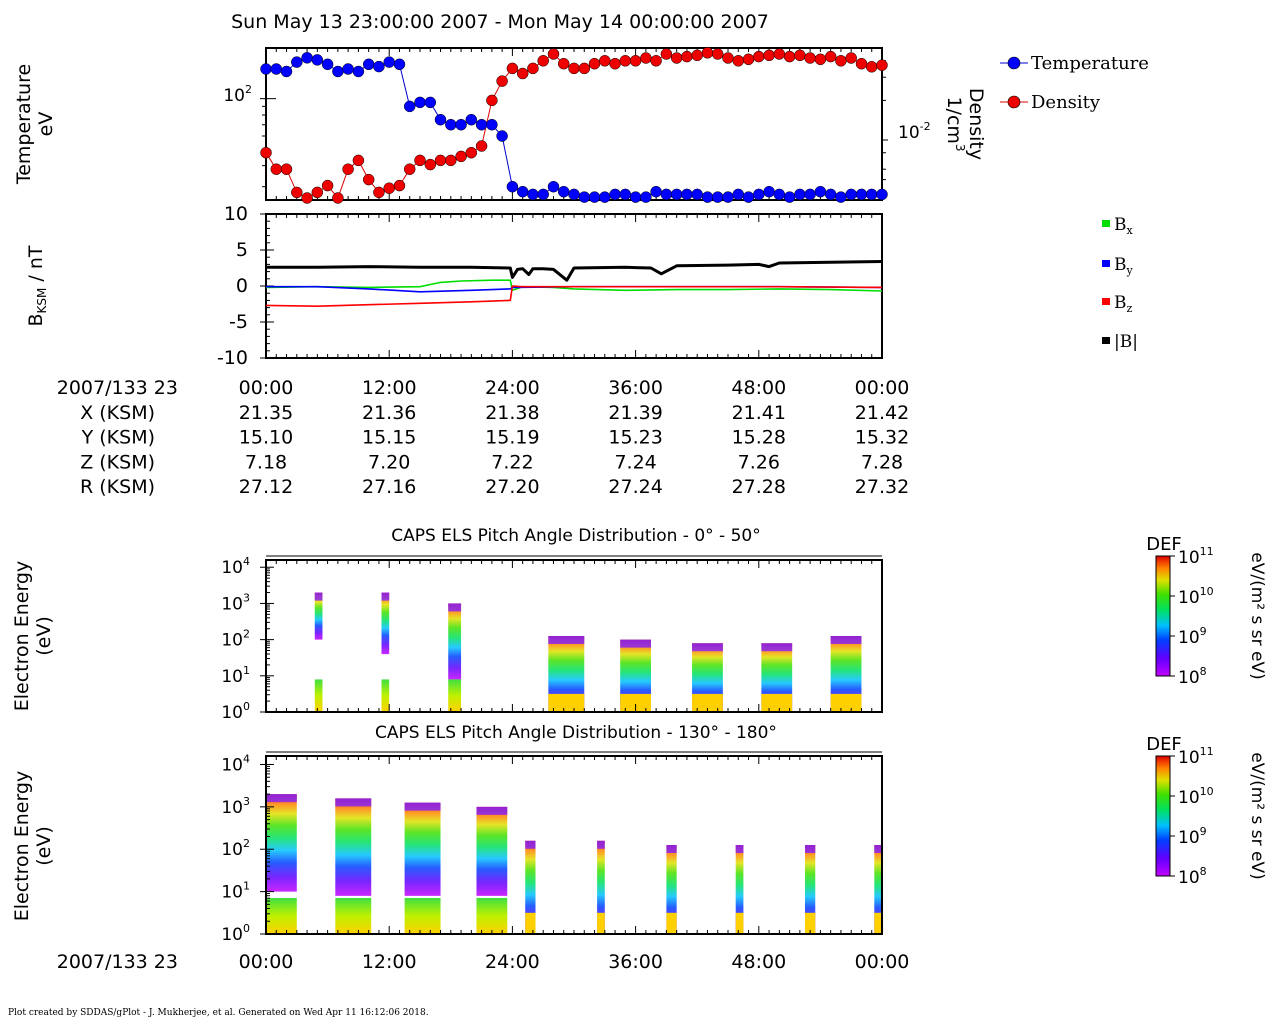  Describe the element at coordinates (389, 438) in the screenshot. I see `ephemeris-value: 15.15` at that location.